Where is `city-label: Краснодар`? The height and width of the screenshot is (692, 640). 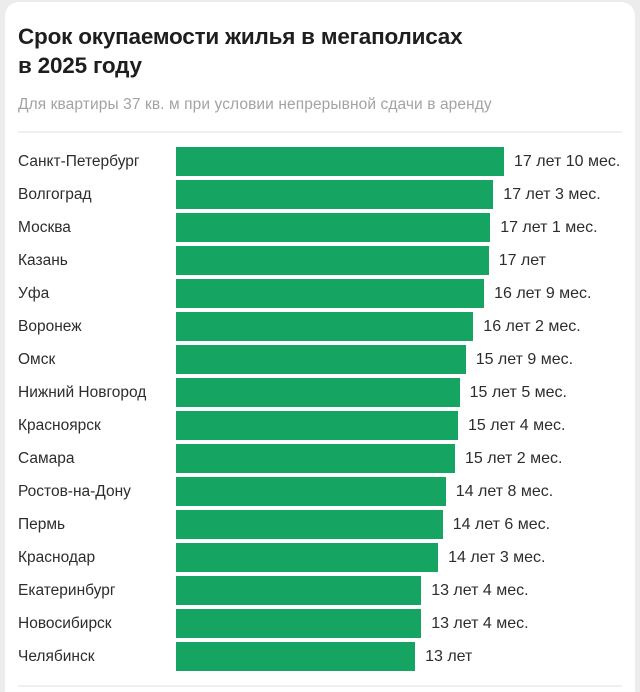
city-label: Краснодар is located at coordinates (57, 557).